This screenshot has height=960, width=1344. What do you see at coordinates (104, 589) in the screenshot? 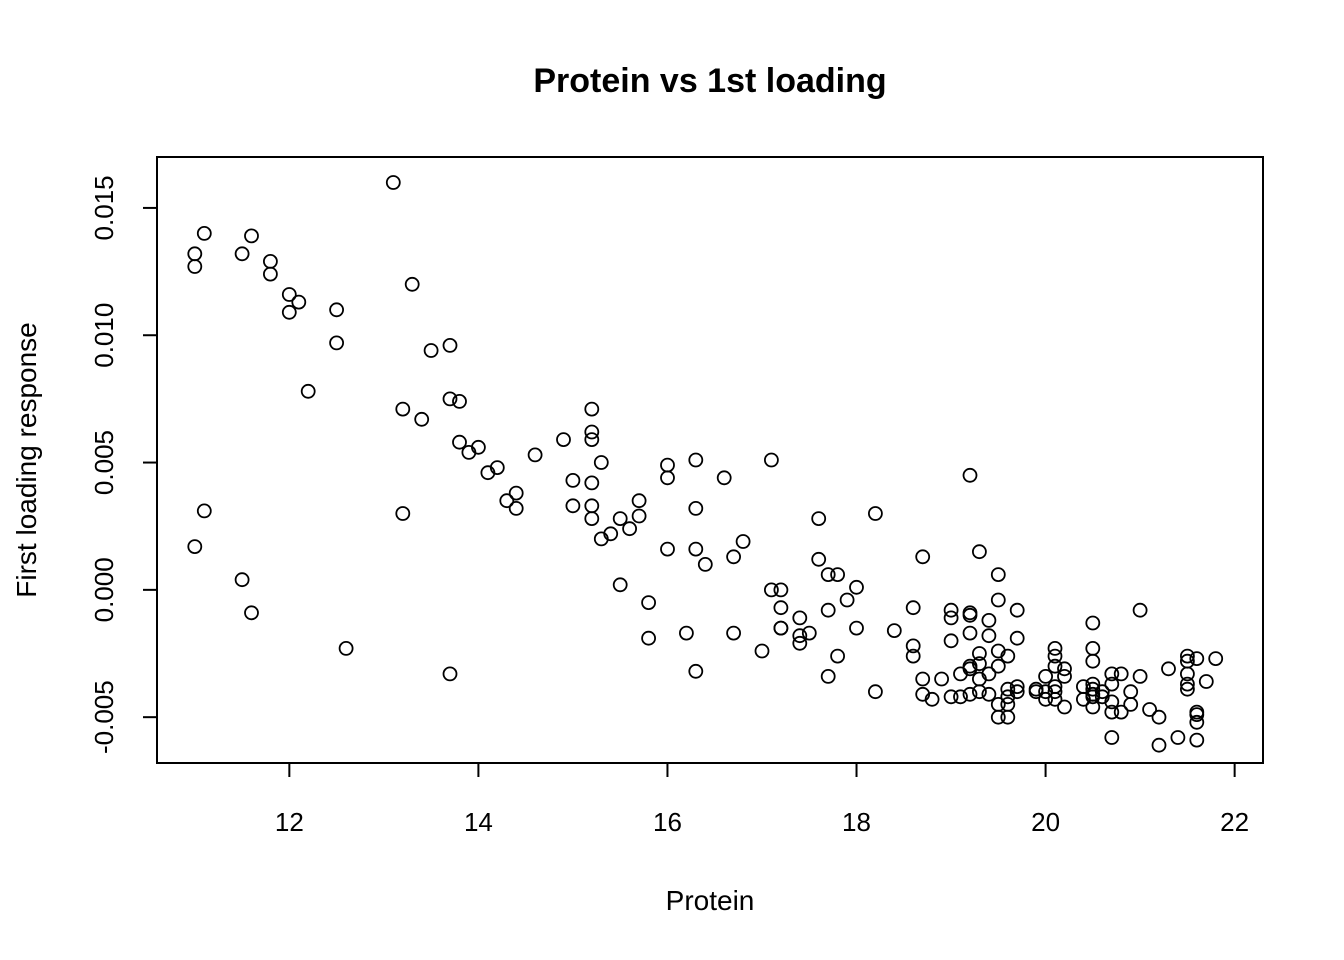
I see `y-tick-label: 0.000` at bounding box center [104, 589].